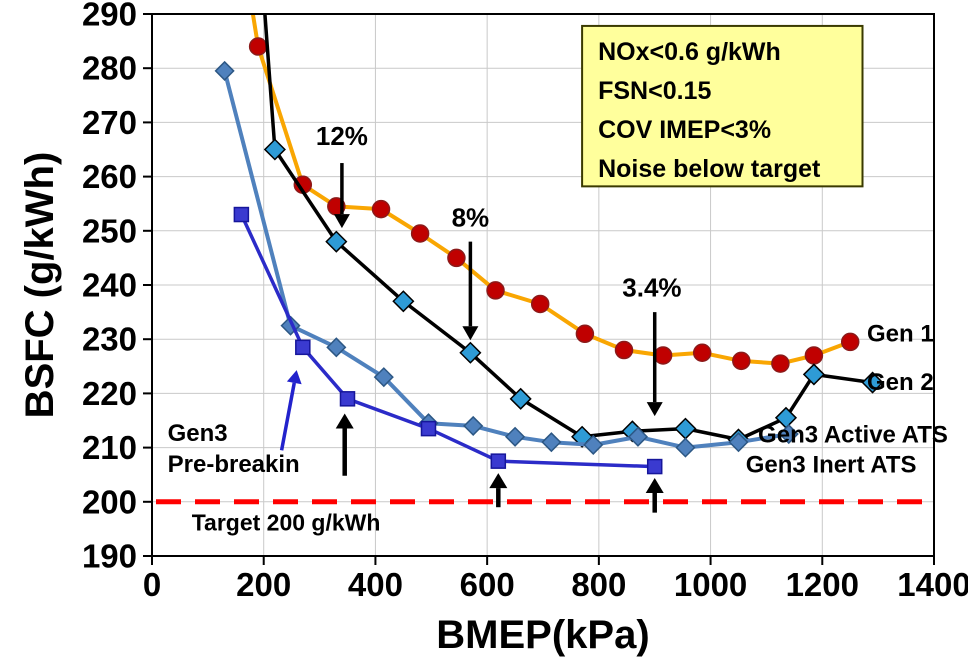 The height and width of the screenshot is (665, 968). Describe the element at coordinates (651, 288) in the screenshot. I see `percent-label-3-4-: 3.4%` at that location.